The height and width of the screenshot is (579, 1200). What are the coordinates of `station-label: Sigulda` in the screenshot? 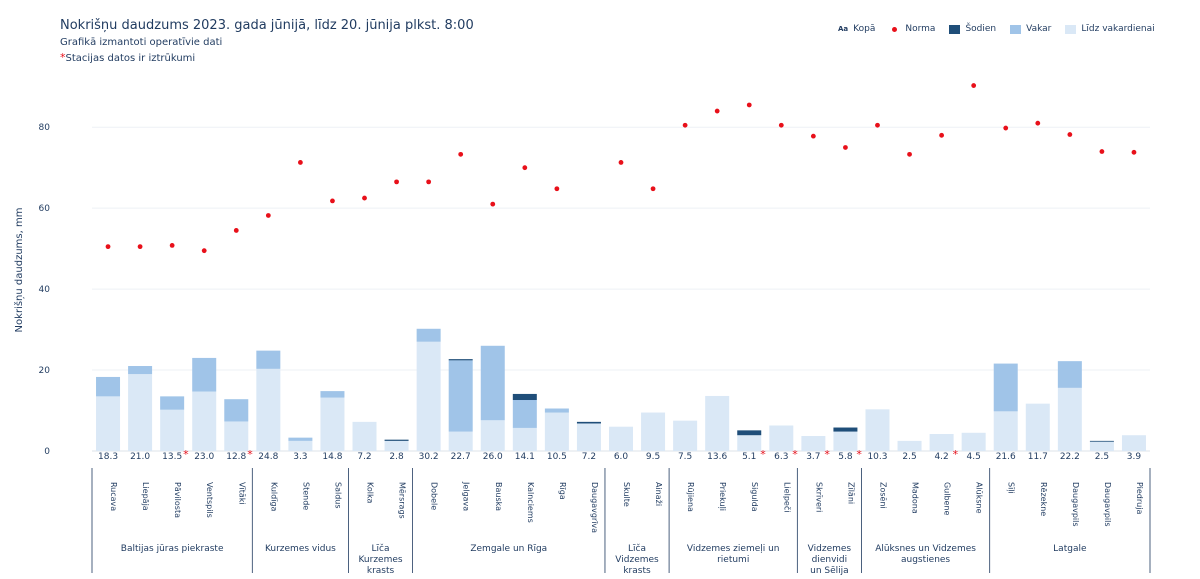 It's located at (754, 497).